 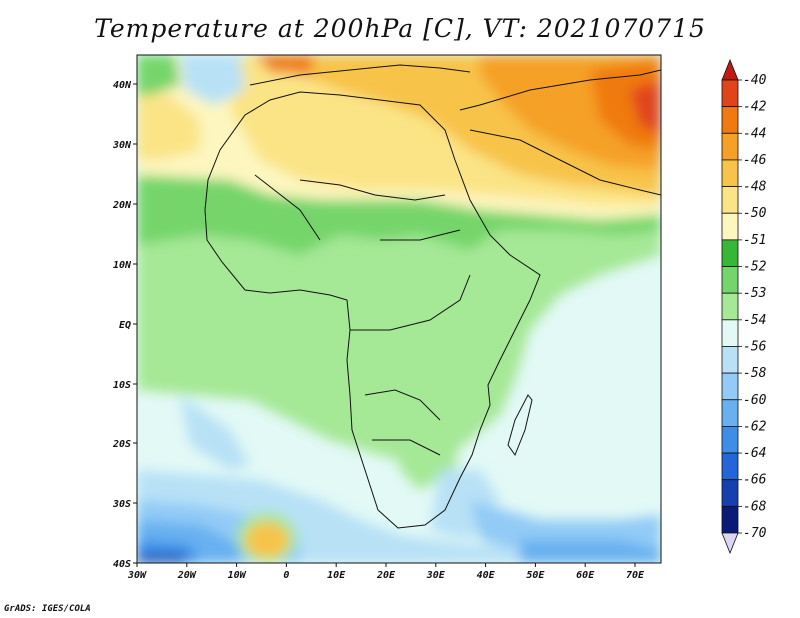 What do you see at coordinates (286, 575) in the screenshot?
I see `lon-tick-label: 0` at bounding box center [286, 575].